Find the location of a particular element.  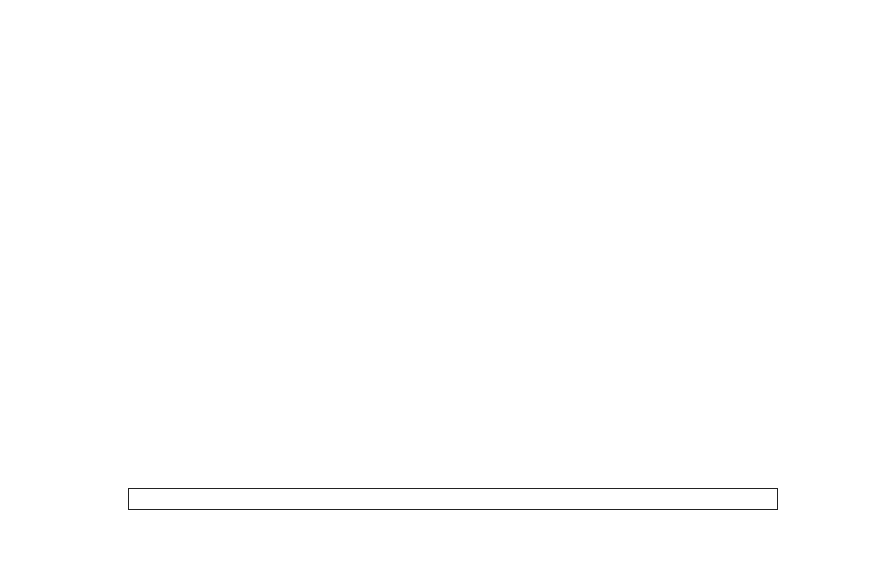

colorbar-tick-labels is located at coordinates (453, 517).